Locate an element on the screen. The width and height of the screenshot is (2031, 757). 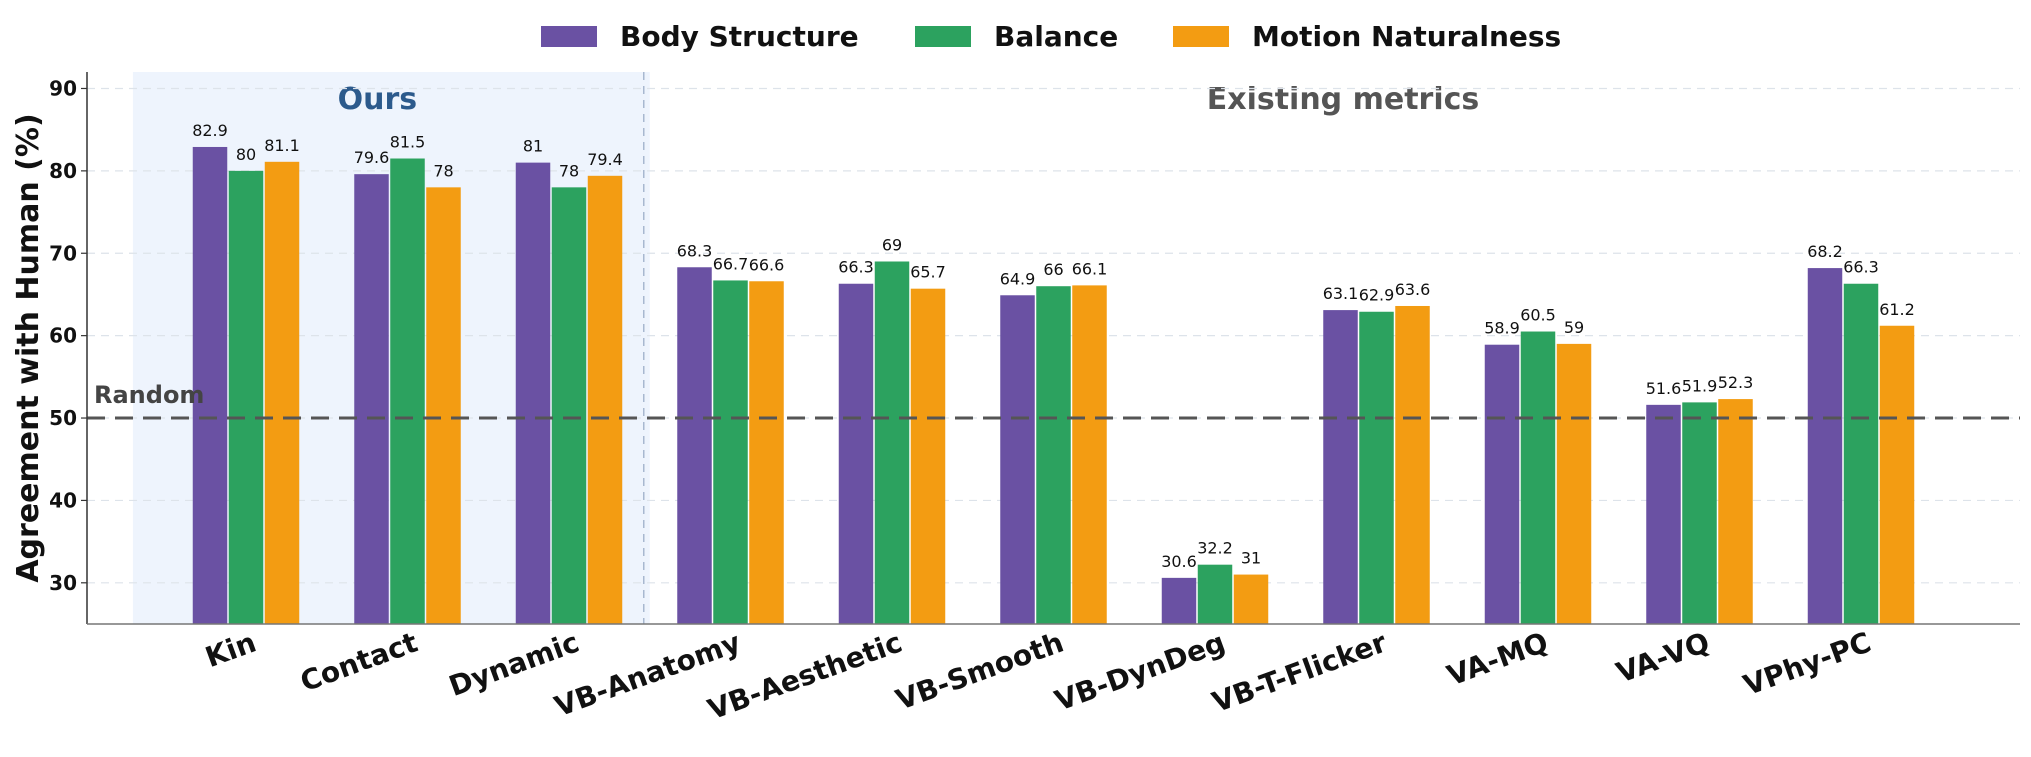
data-label: 82.9 is located at coordinates (210, 130).